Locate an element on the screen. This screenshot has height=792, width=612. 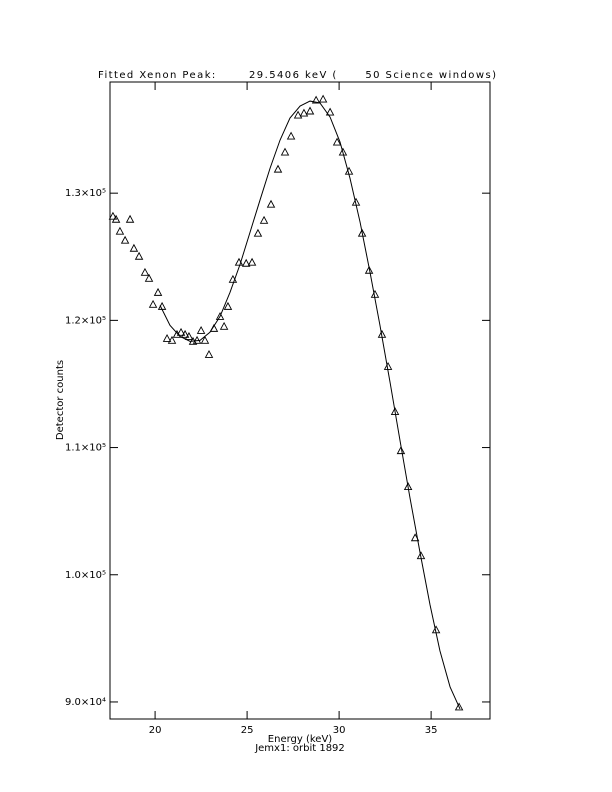
y-tick-label: 9.0×10⁴ is located at coordinates (85, 702).